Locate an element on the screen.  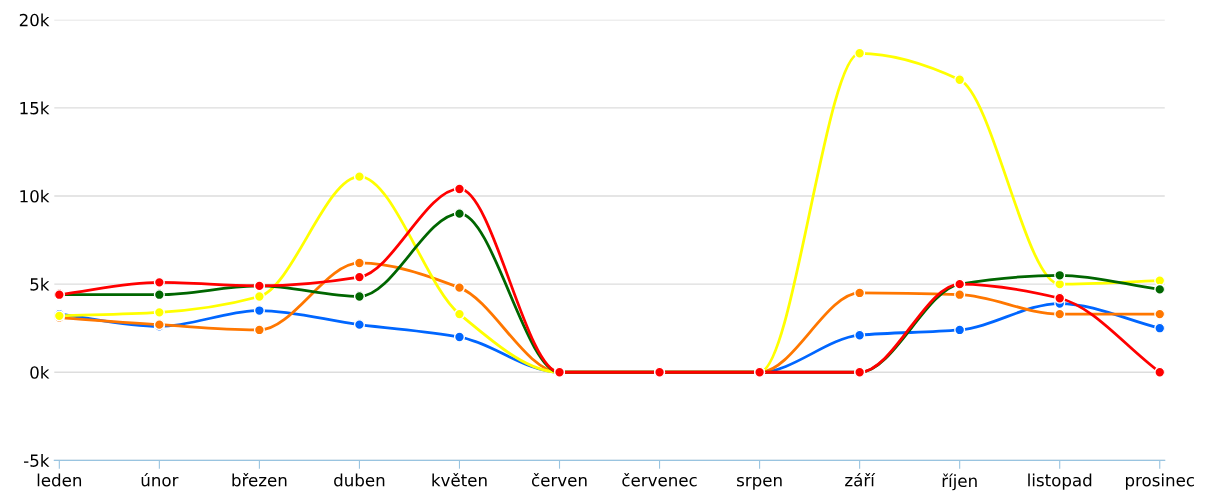
x-tick-label: duben is located at coordinates (359, 480).